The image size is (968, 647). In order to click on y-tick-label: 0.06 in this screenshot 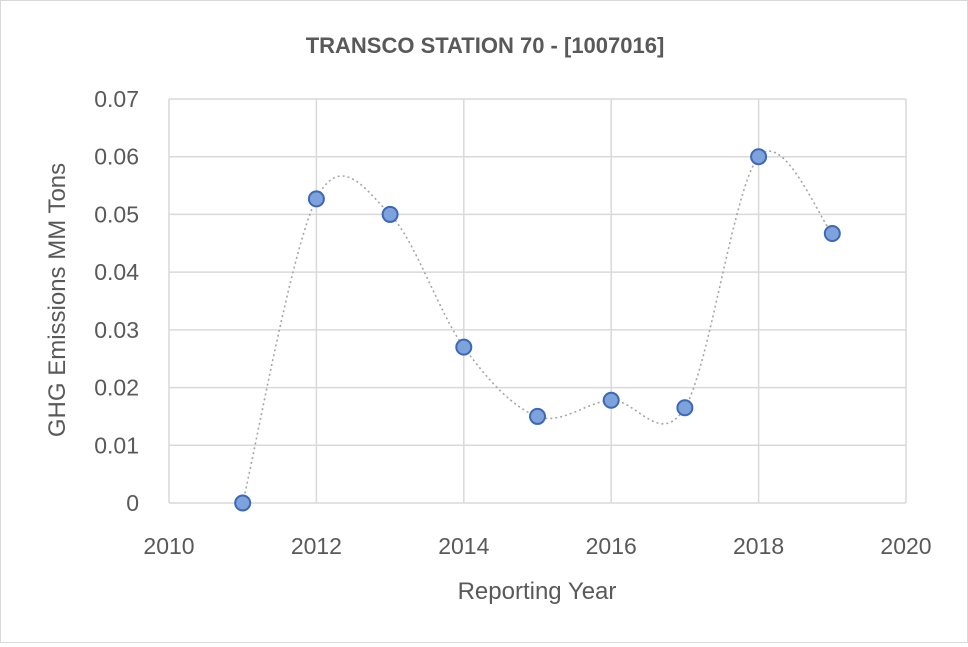, I will do `click(116, 157)`.